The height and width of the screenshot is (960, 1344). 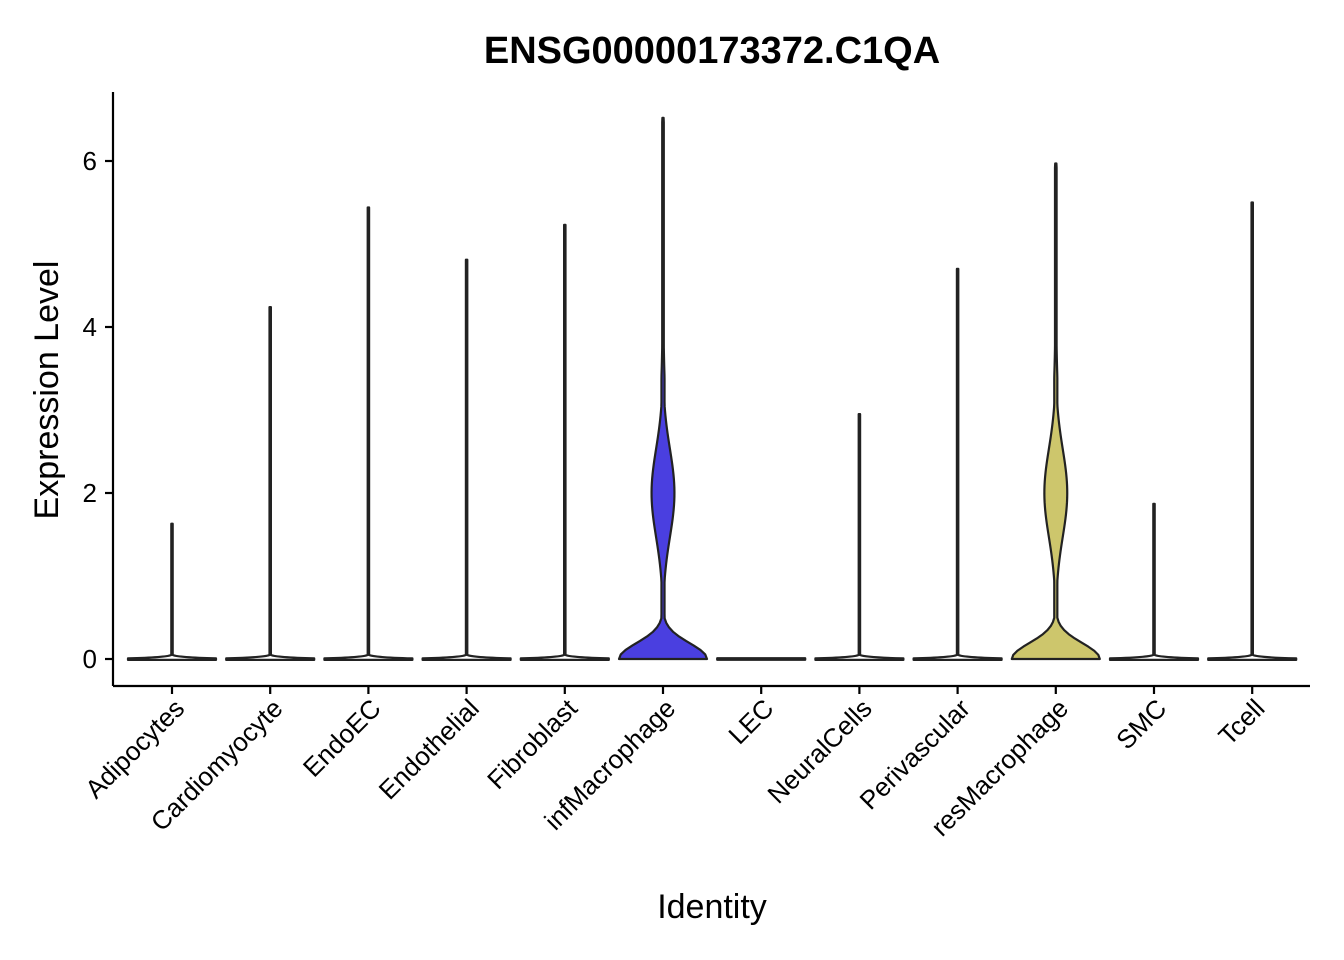 I want to click on y-tick-label: 4, so click(x=90, y=327).